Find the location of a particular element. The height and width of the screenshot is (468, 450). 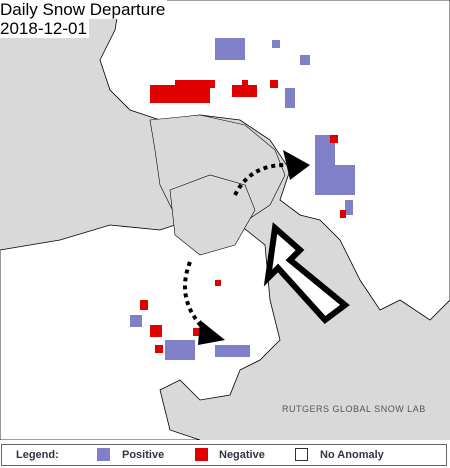

greenland is located at coordinates (212, 215).